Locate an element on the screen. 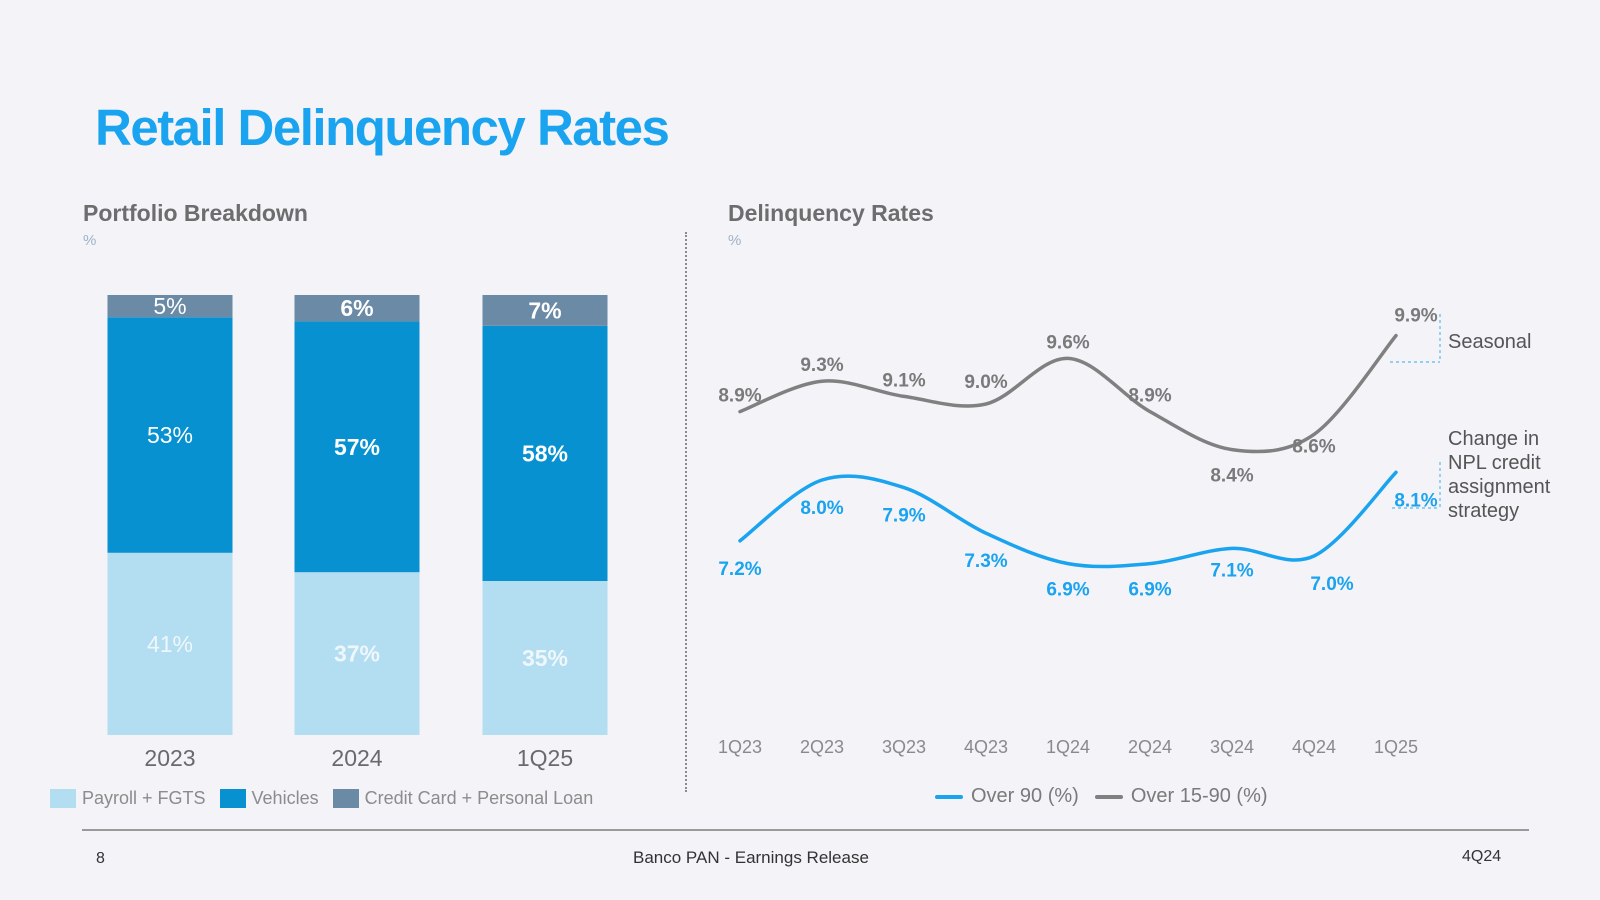  bar-credit-card-personal-loan-1q25 is located at coordinates (545, 310).